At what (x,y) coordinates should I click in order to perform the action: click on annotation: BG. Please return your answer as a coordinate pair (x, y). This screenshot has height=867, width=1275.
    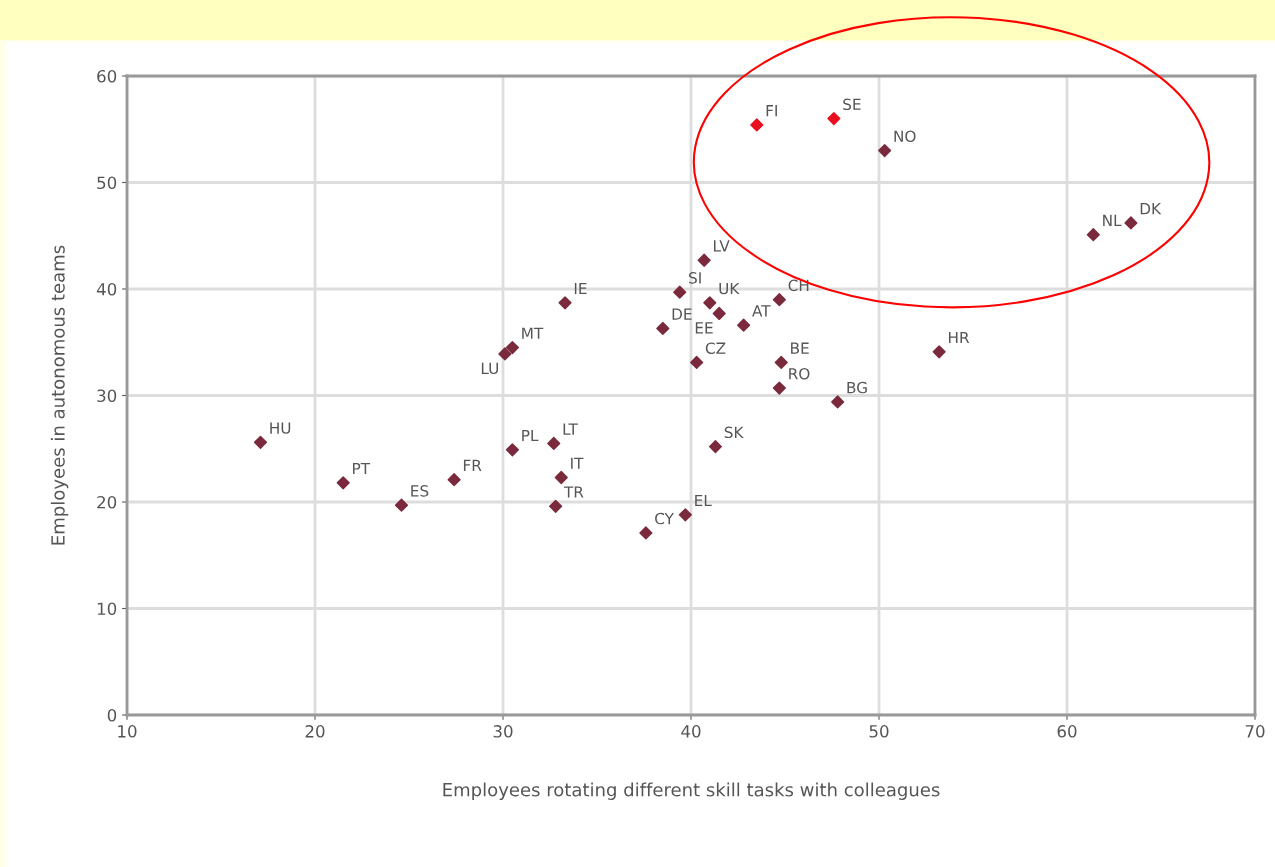
    Looking at the image, I should click on (857, 387).